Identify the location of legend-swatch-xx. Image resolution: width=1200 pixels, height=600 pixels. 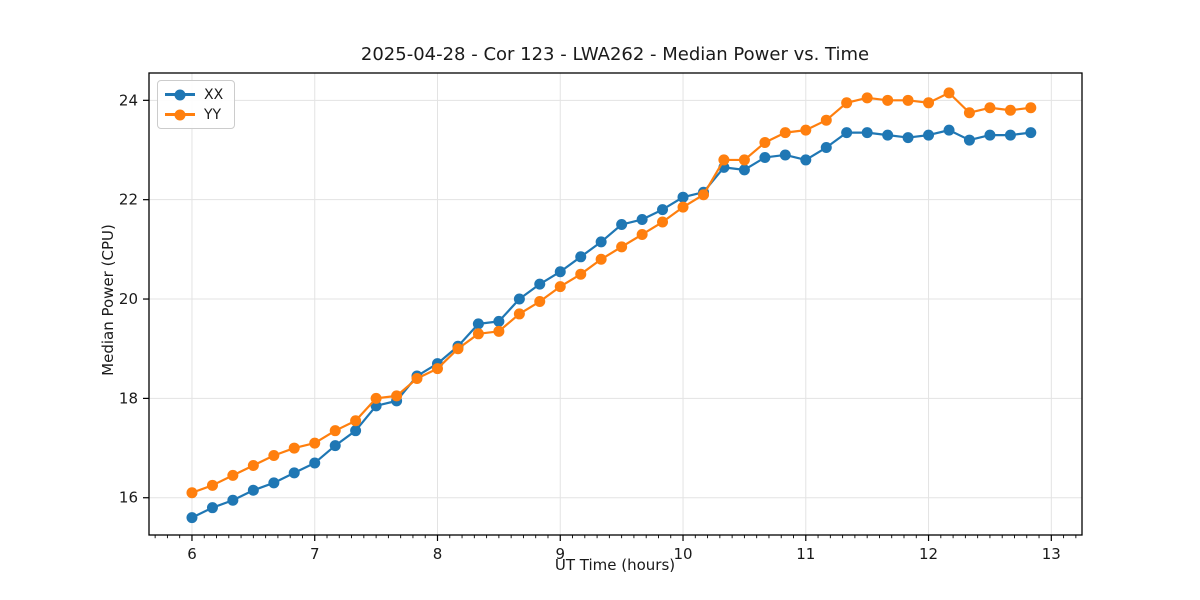
(180, 94).